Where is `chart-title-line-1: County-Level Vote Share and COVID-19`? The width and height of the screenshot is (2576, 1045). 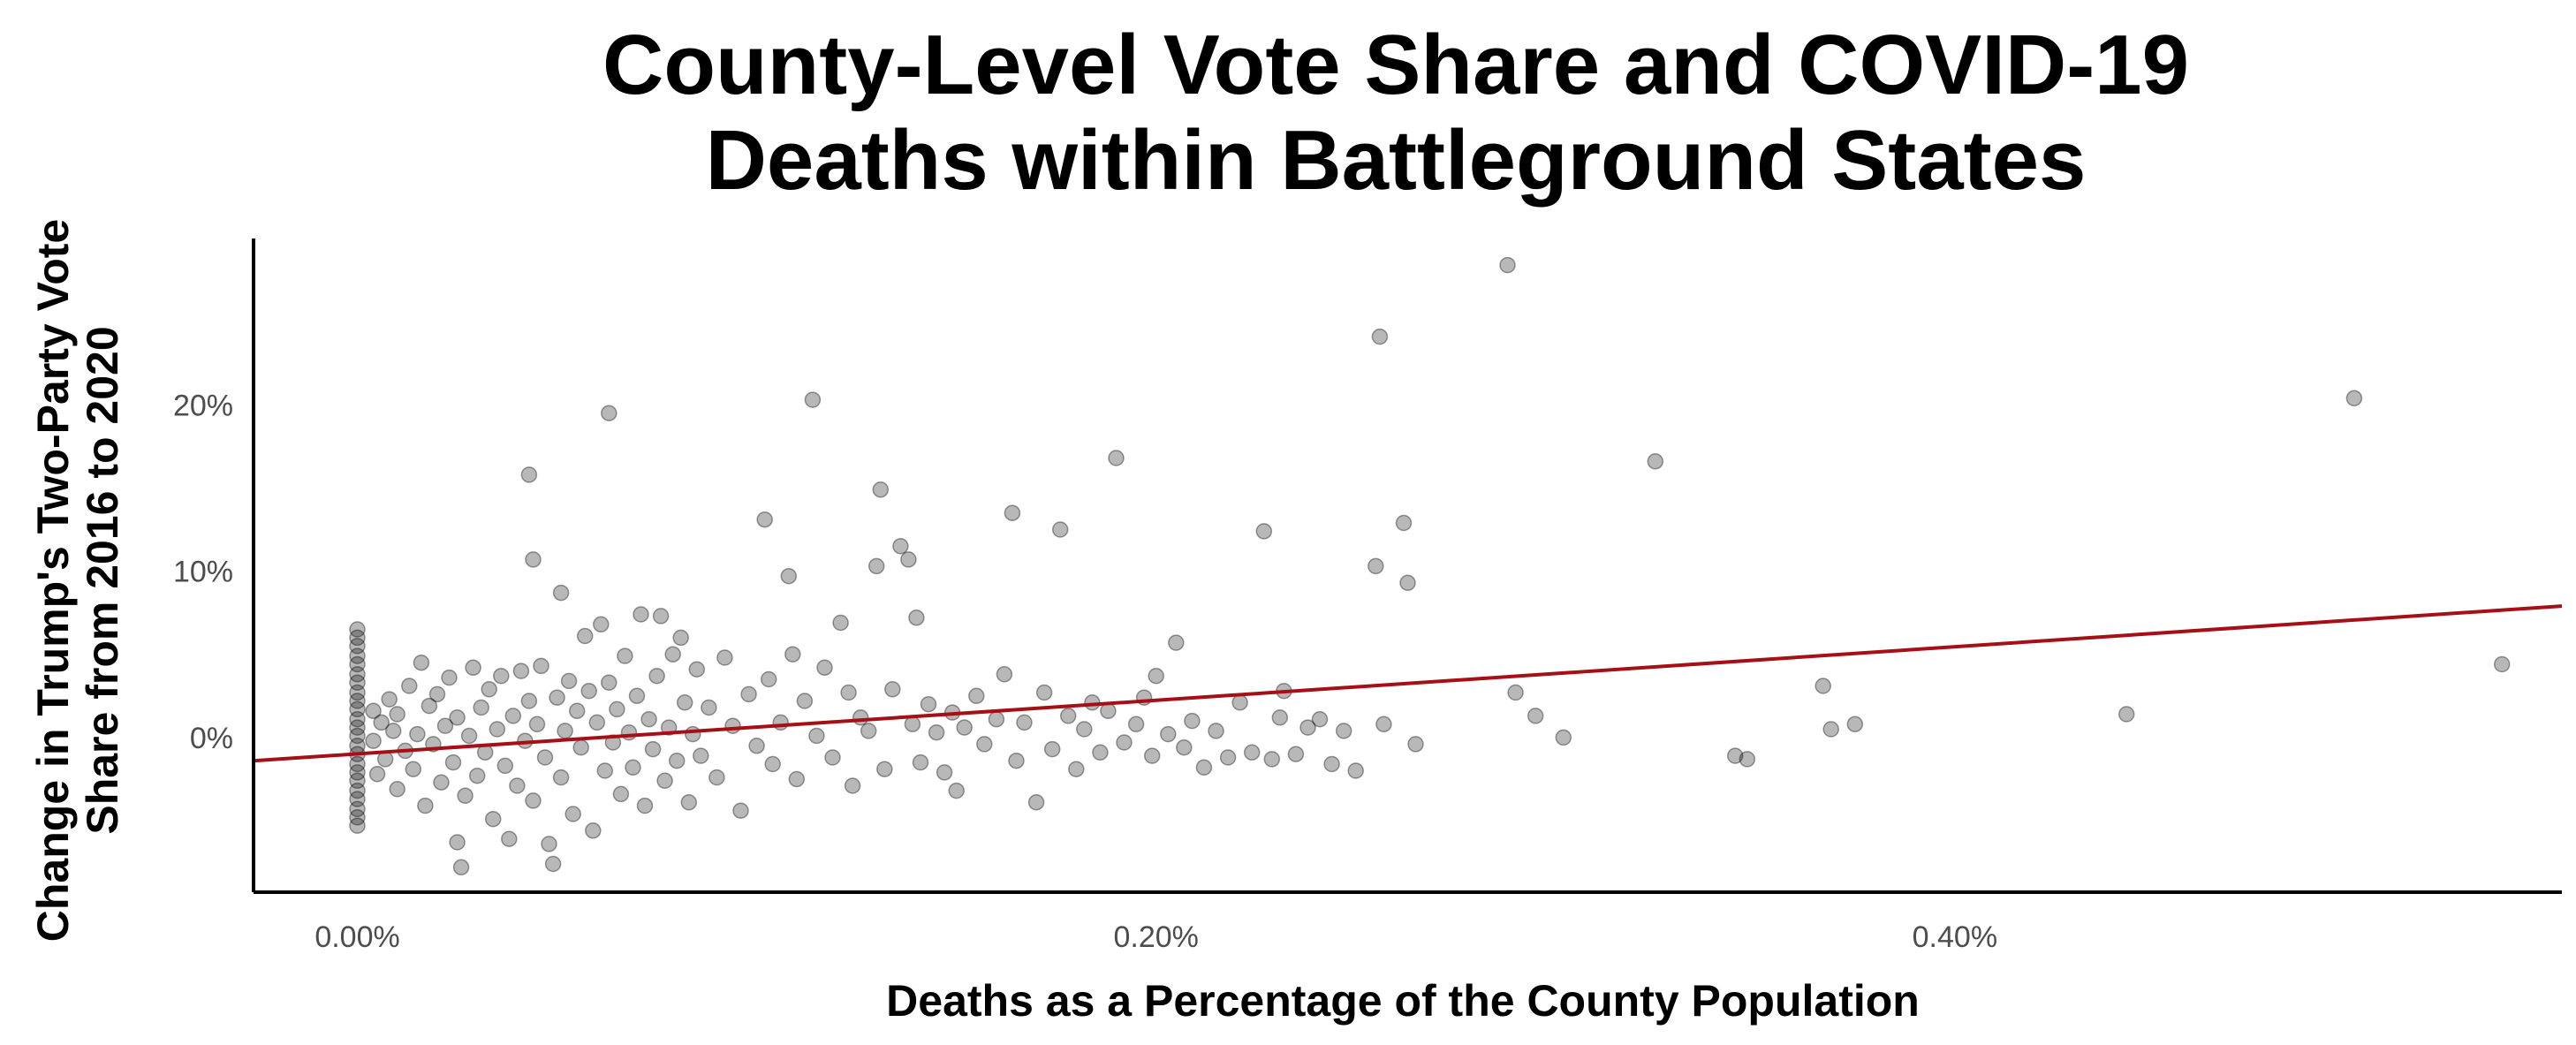 chart-title-line-1: County-Level Vote Share and COVID-19 is located at coordinates (1395, 65).